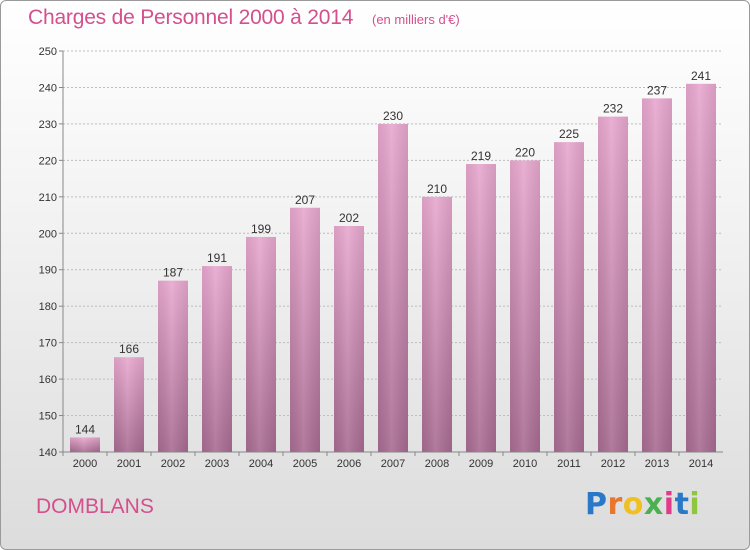 Image resolution: width=750 pixels, height=550 pixels. I want to click on bar-shade-2001, so click(129, 404).